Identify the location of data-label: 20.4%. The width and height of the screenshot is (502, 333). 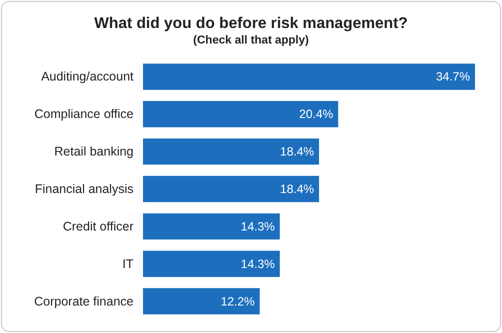
(316, 114).